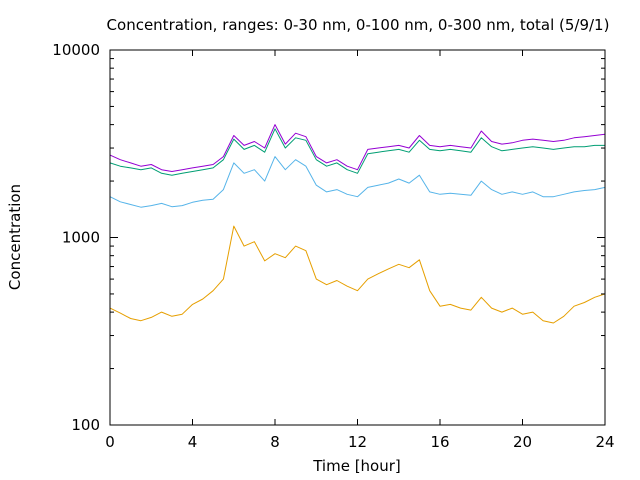 This screenshot has width=640, height=480. Describe the element at coordinates (275, 442) in the screenshot. I see `x-tick-label: 8` at that location.